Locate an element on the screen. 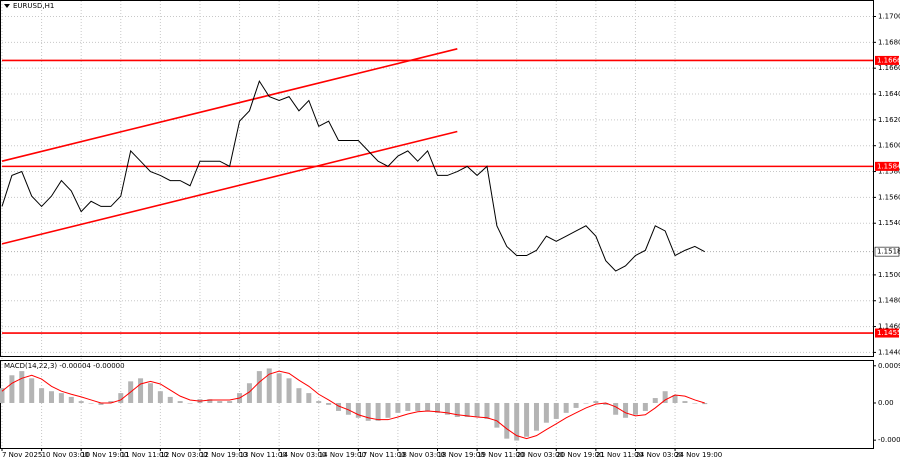  x-tick-label: 10 Nov 03:00 is located at coordinates (65, 455).